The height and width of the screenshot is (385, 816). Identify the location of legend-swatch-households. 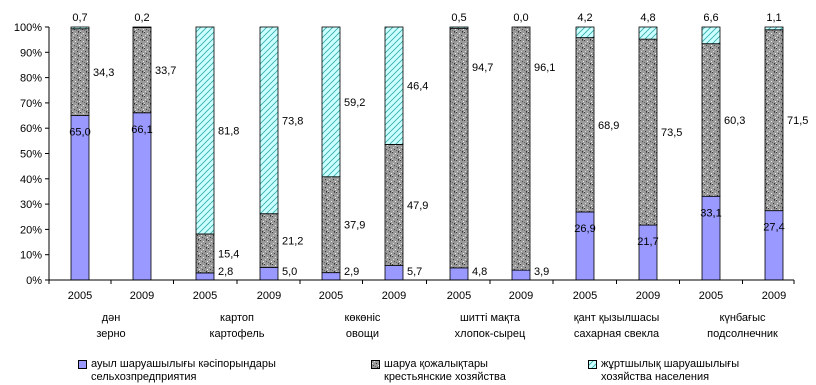
(592, 364).